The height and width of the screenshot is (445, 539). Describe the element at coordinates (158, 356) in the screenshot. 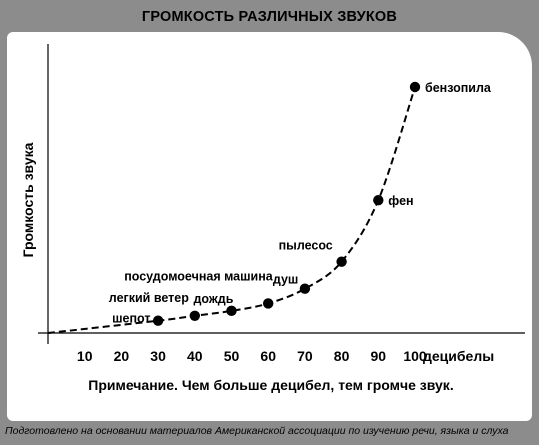

I see `x-tick-label: 30` at that location.